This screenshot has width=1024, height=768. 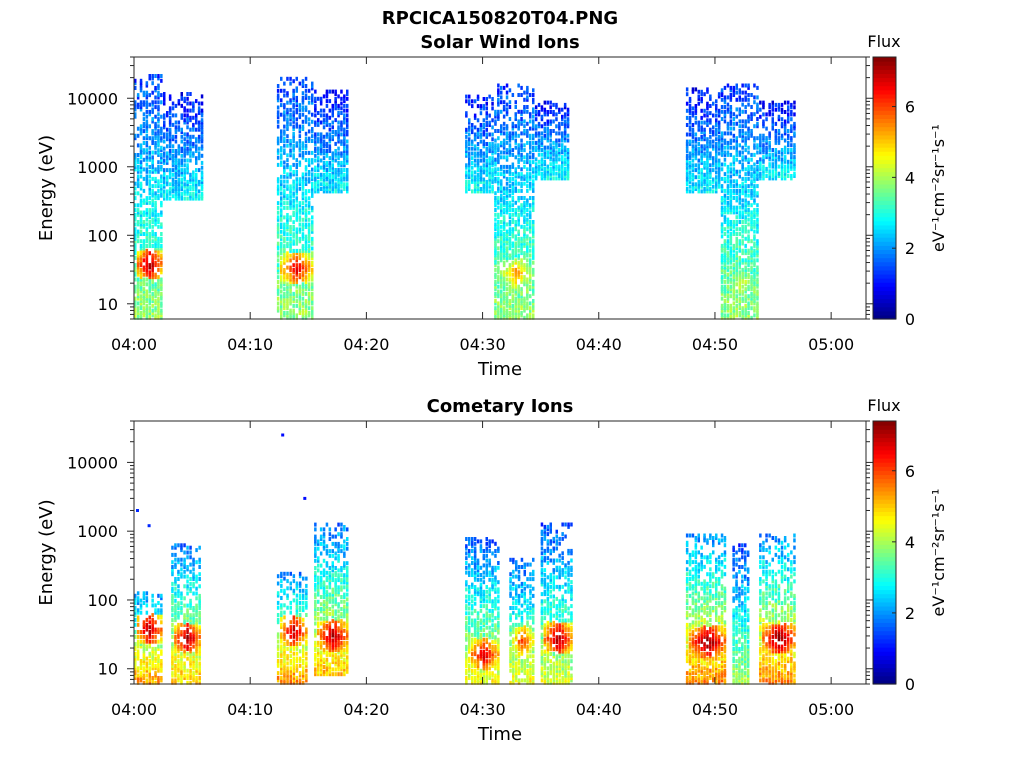 I want to click on colorbar-tick-label: 2, so click(x=910, y=248).